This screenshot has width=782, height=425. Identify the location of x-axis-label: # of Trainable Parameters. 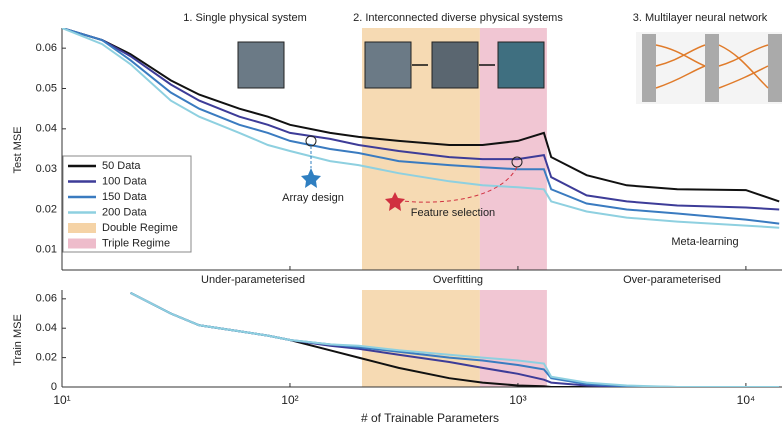
(430, 418).